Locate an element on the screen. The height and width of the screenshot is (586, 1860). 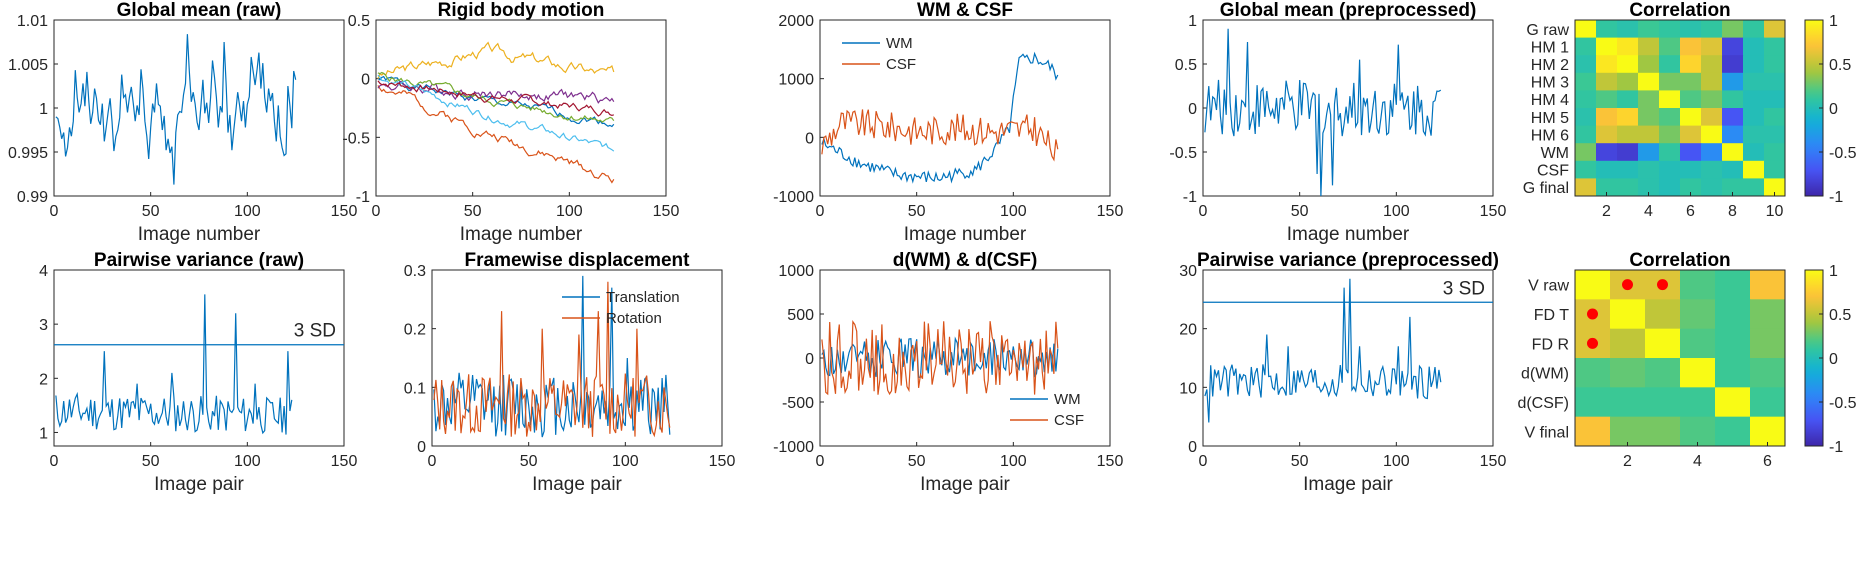
row-label: FD T is located at coordinates (1551, 315).